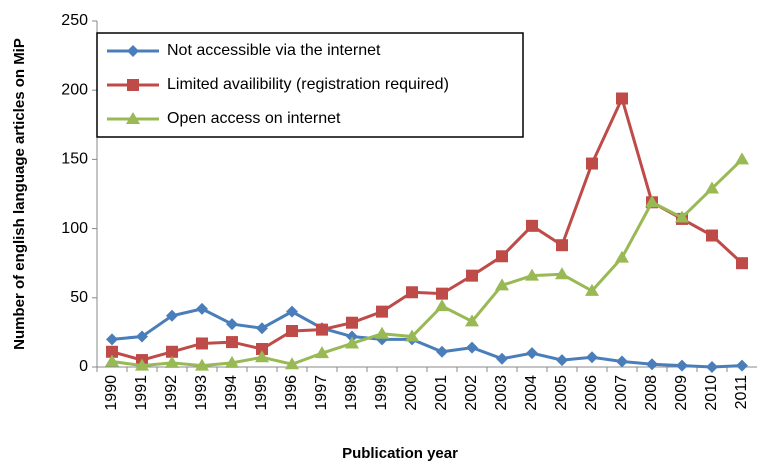  Describe the element at coordinates (141, 393) in the screenshot. I see `x-tick-label: 1991` at that location.